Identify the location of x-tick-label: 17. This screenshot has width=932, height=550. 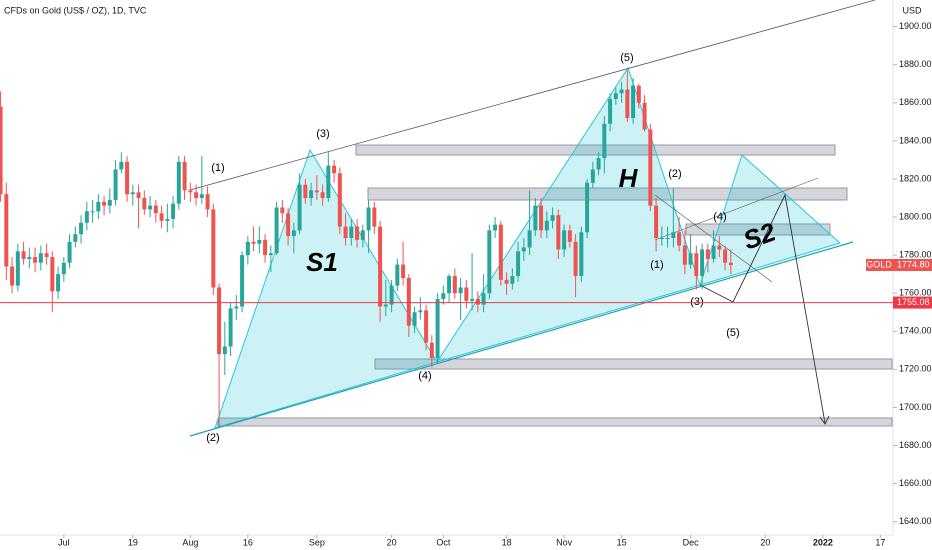
(880, 542).